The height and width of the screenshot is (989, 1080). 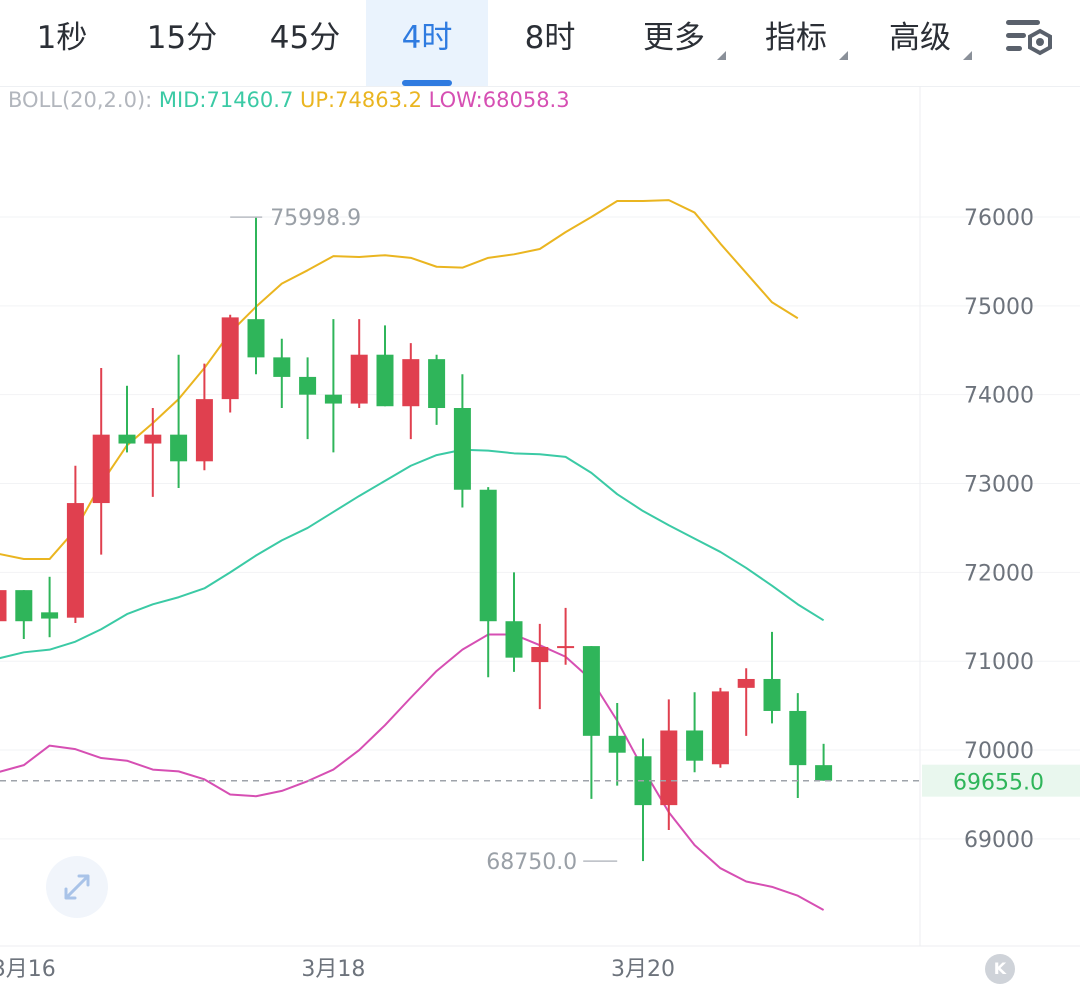 What do you see at coordinates (226, 100) in the screenshot?
I see `boll-mid-value: MID:71460.7` at bounding box center [226, 100].